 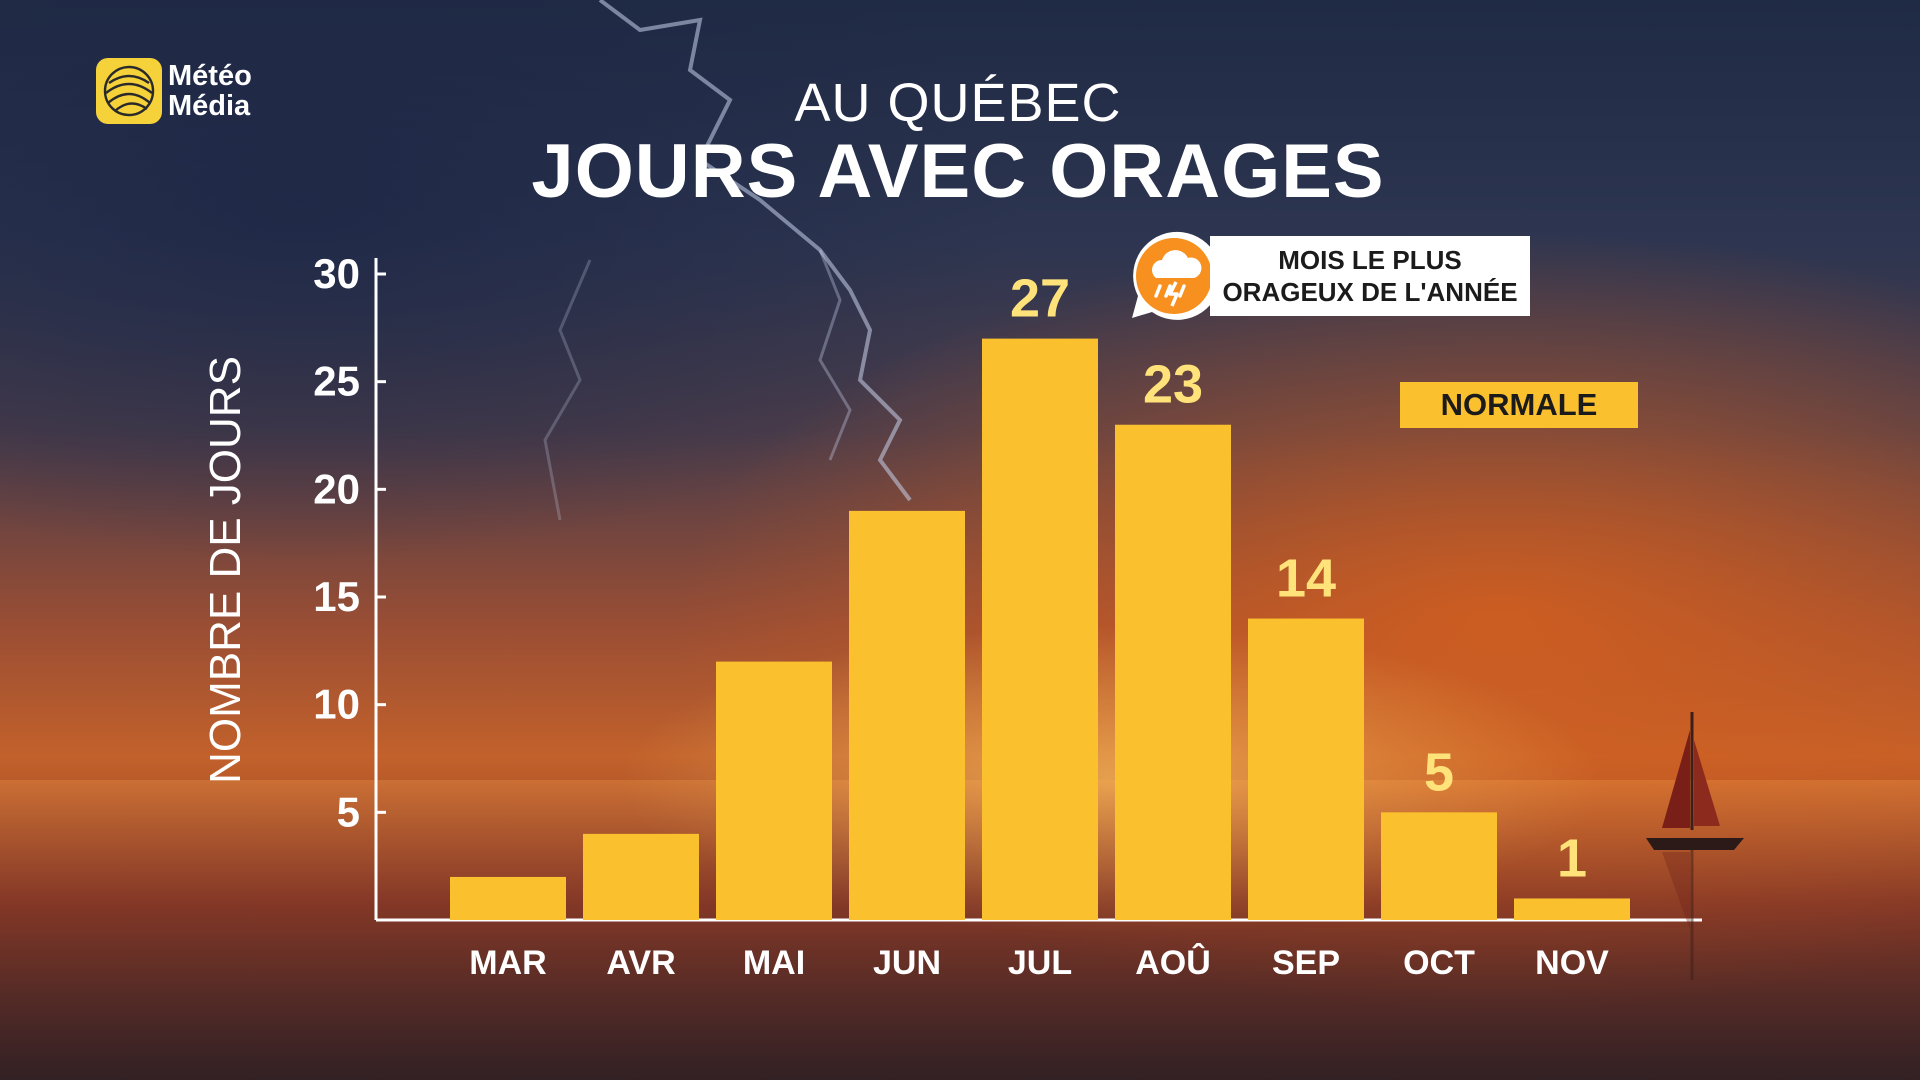 I want to click on x-tick-label: OCT, so click(x=1439, y=963).